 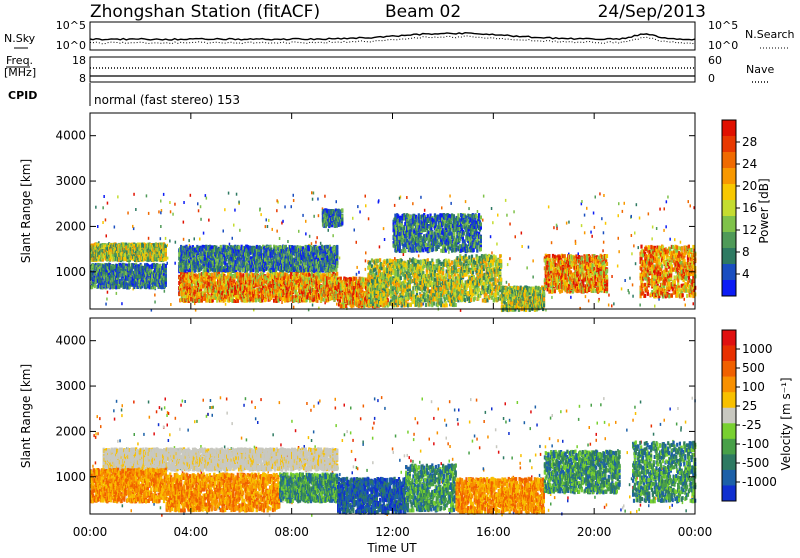 What do you see at coordinates (82, 78) in the screenshot?
I see `freq-tick-bottom: 8` at bounding box center [82, 78].